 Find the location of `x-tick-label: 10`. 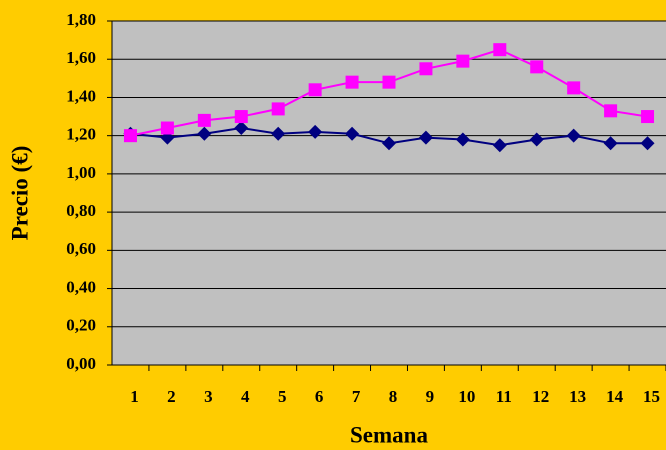

x-tick-label: 10 is located at coordinates (466, 396).